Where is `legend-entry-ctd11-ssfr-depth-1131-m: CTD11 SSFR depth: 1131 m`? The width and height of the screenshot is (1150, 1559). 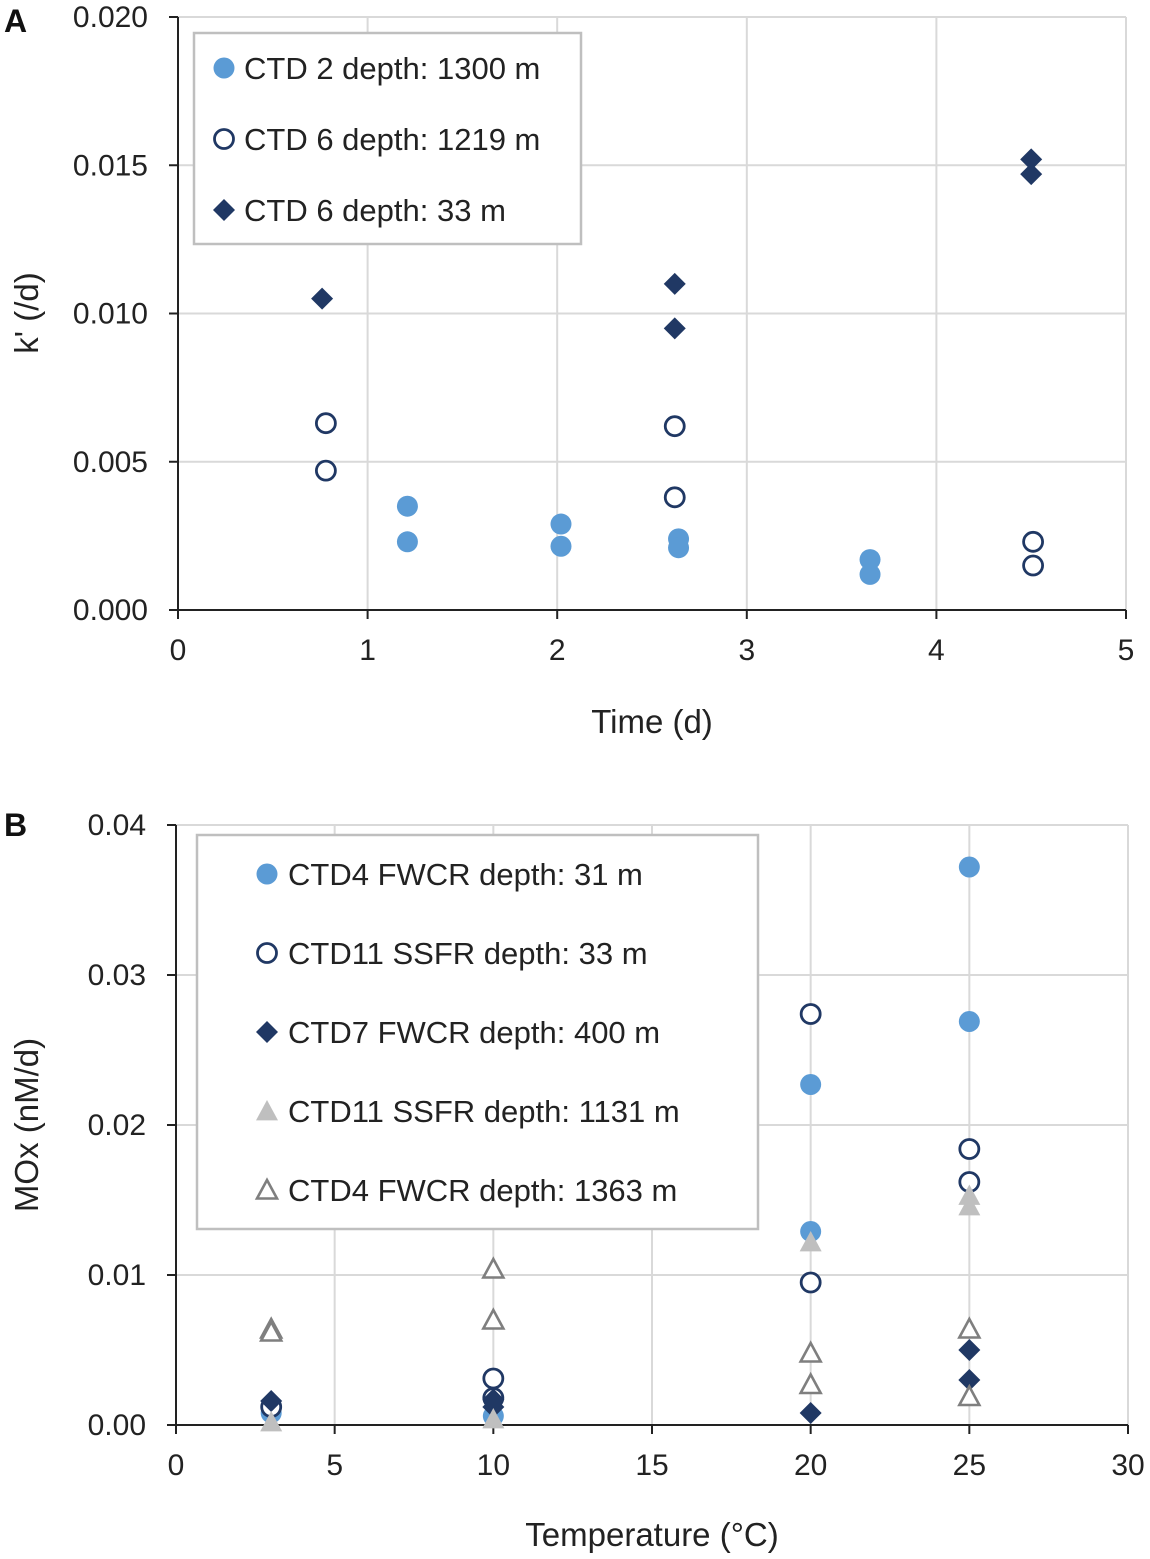 legend-entry-ctd11-ssfr-depth-1131-m: CTD11 SSFR depth: 1131 m is located at coordinates (468, 1111).